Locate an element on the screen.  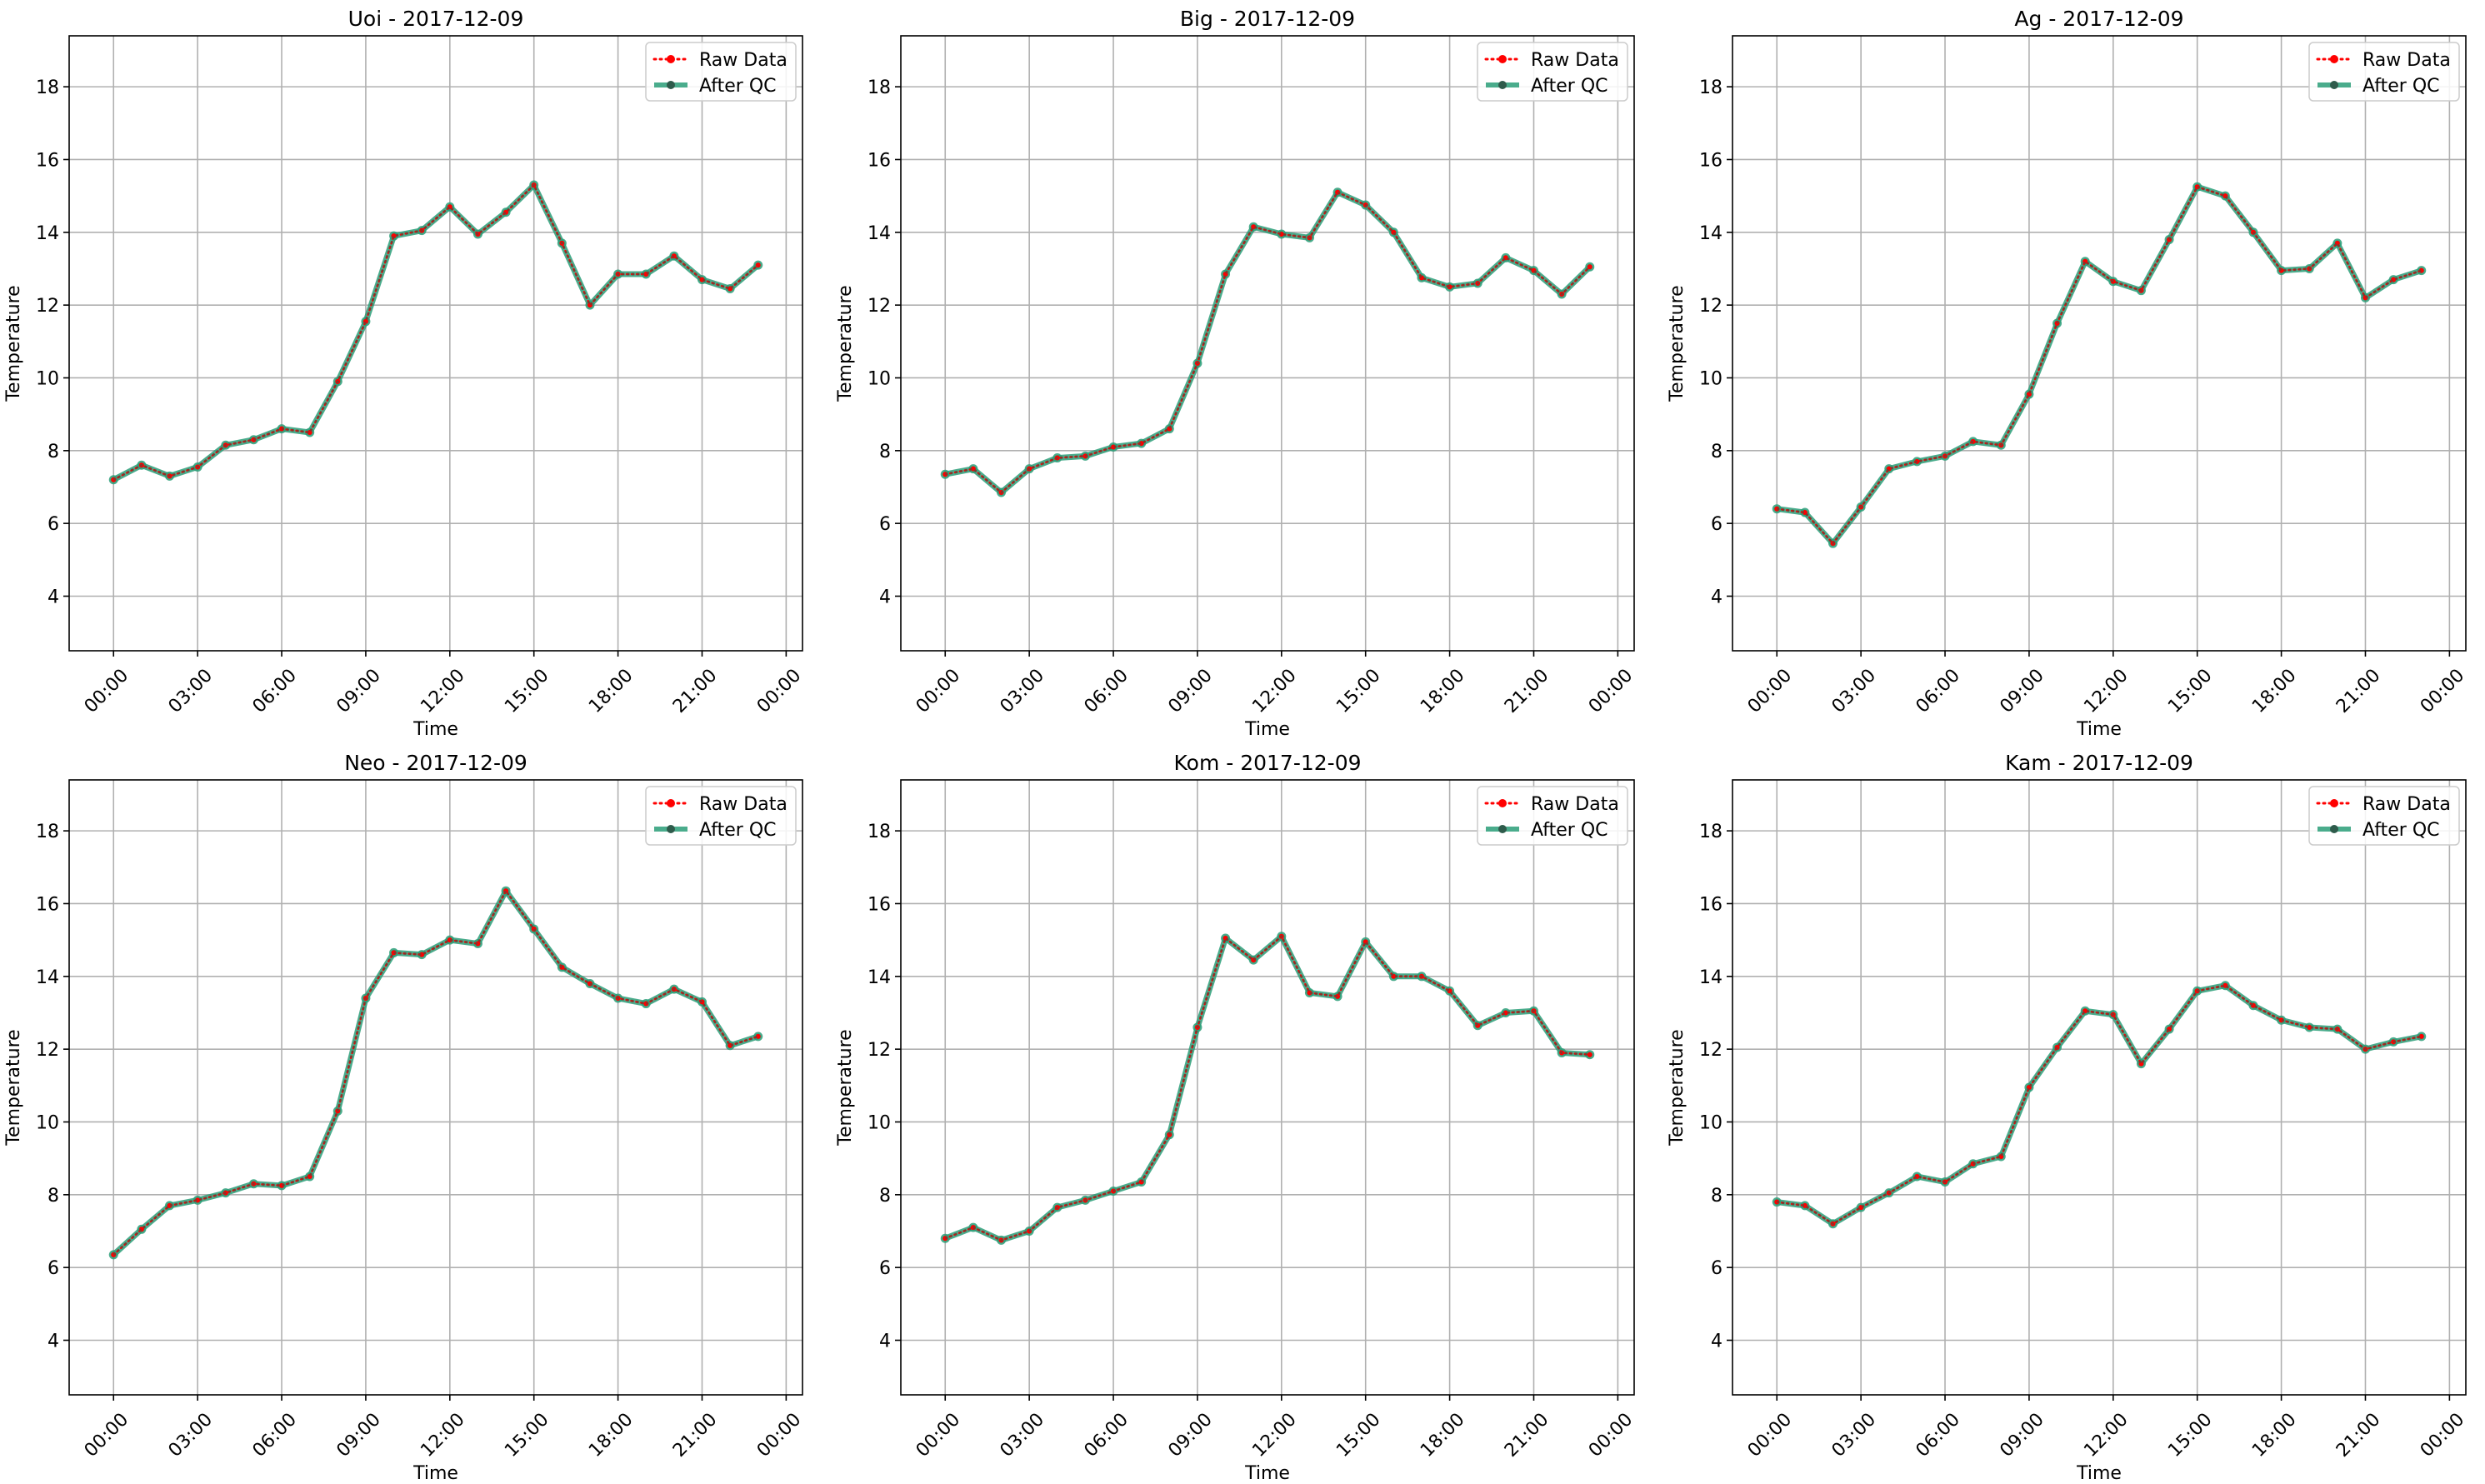
series-raw-data-line is located at coordinates (2099, 1105).